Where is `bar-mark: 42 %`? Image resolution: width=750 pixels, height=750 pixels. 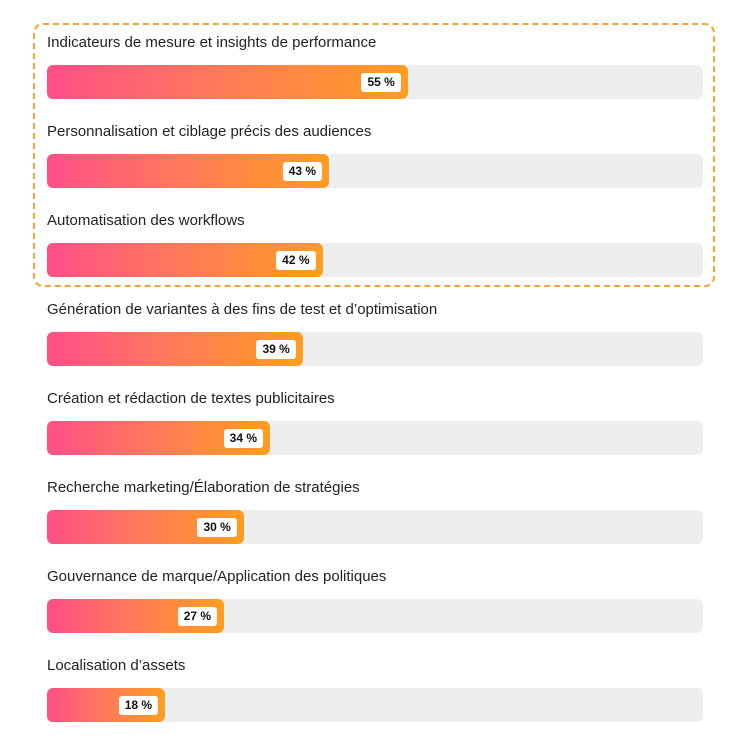 bar-mark: 42 % is located at coordinates (185, 260).